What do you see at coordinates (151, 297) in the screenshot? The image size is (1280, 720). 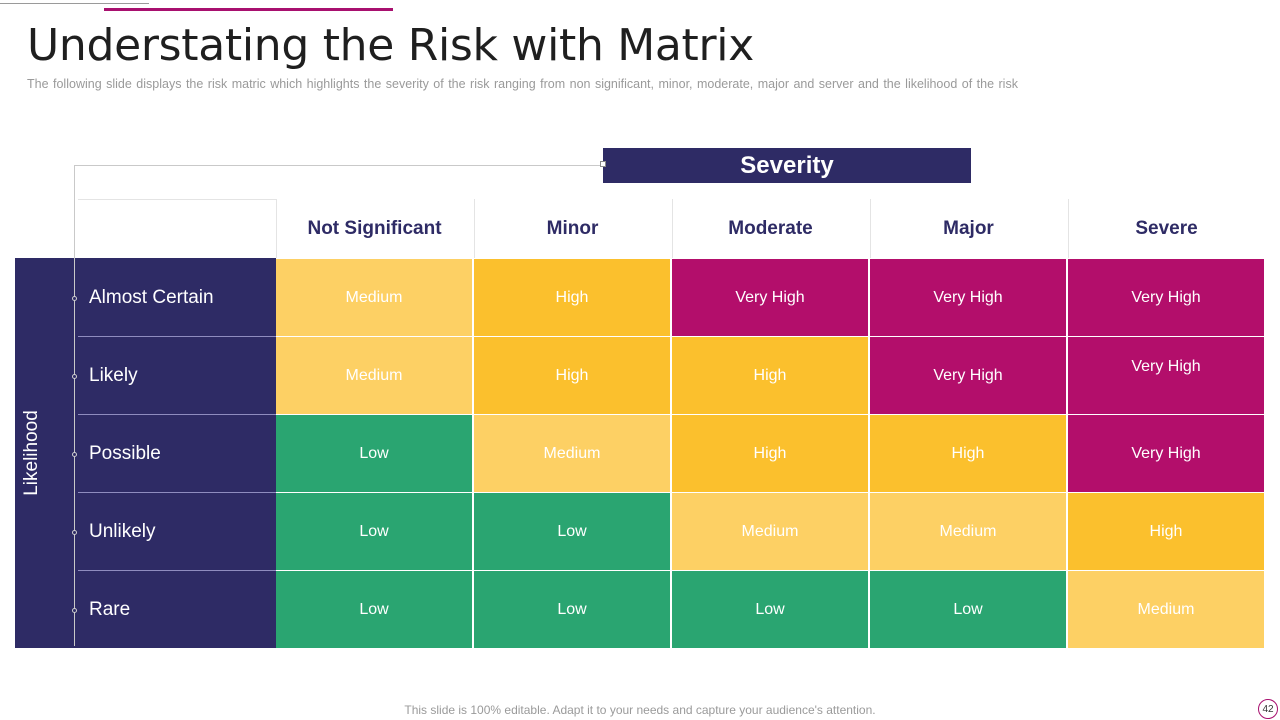 I see `row-label-almost-certain: Almost Certain` at bounding box center [151, 297].